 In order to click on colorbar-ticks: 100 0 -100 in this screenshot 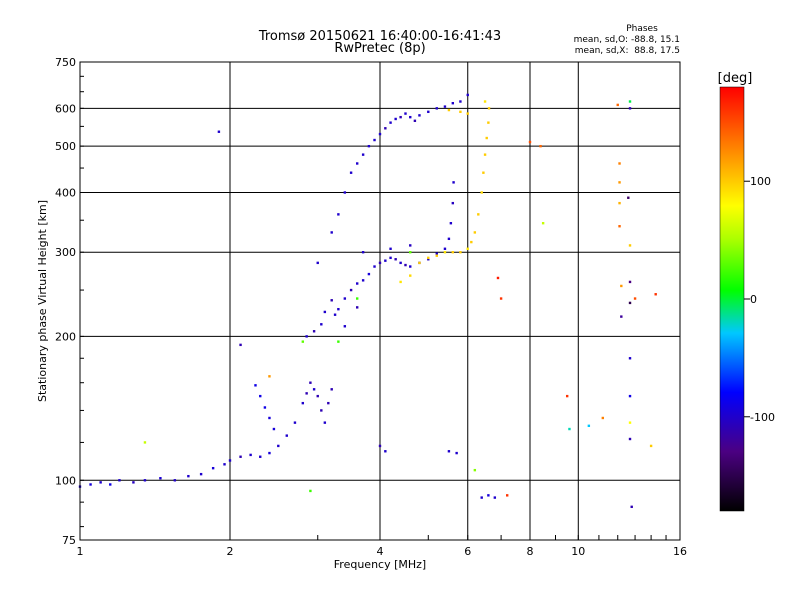, I will do `click(759, 299)`.